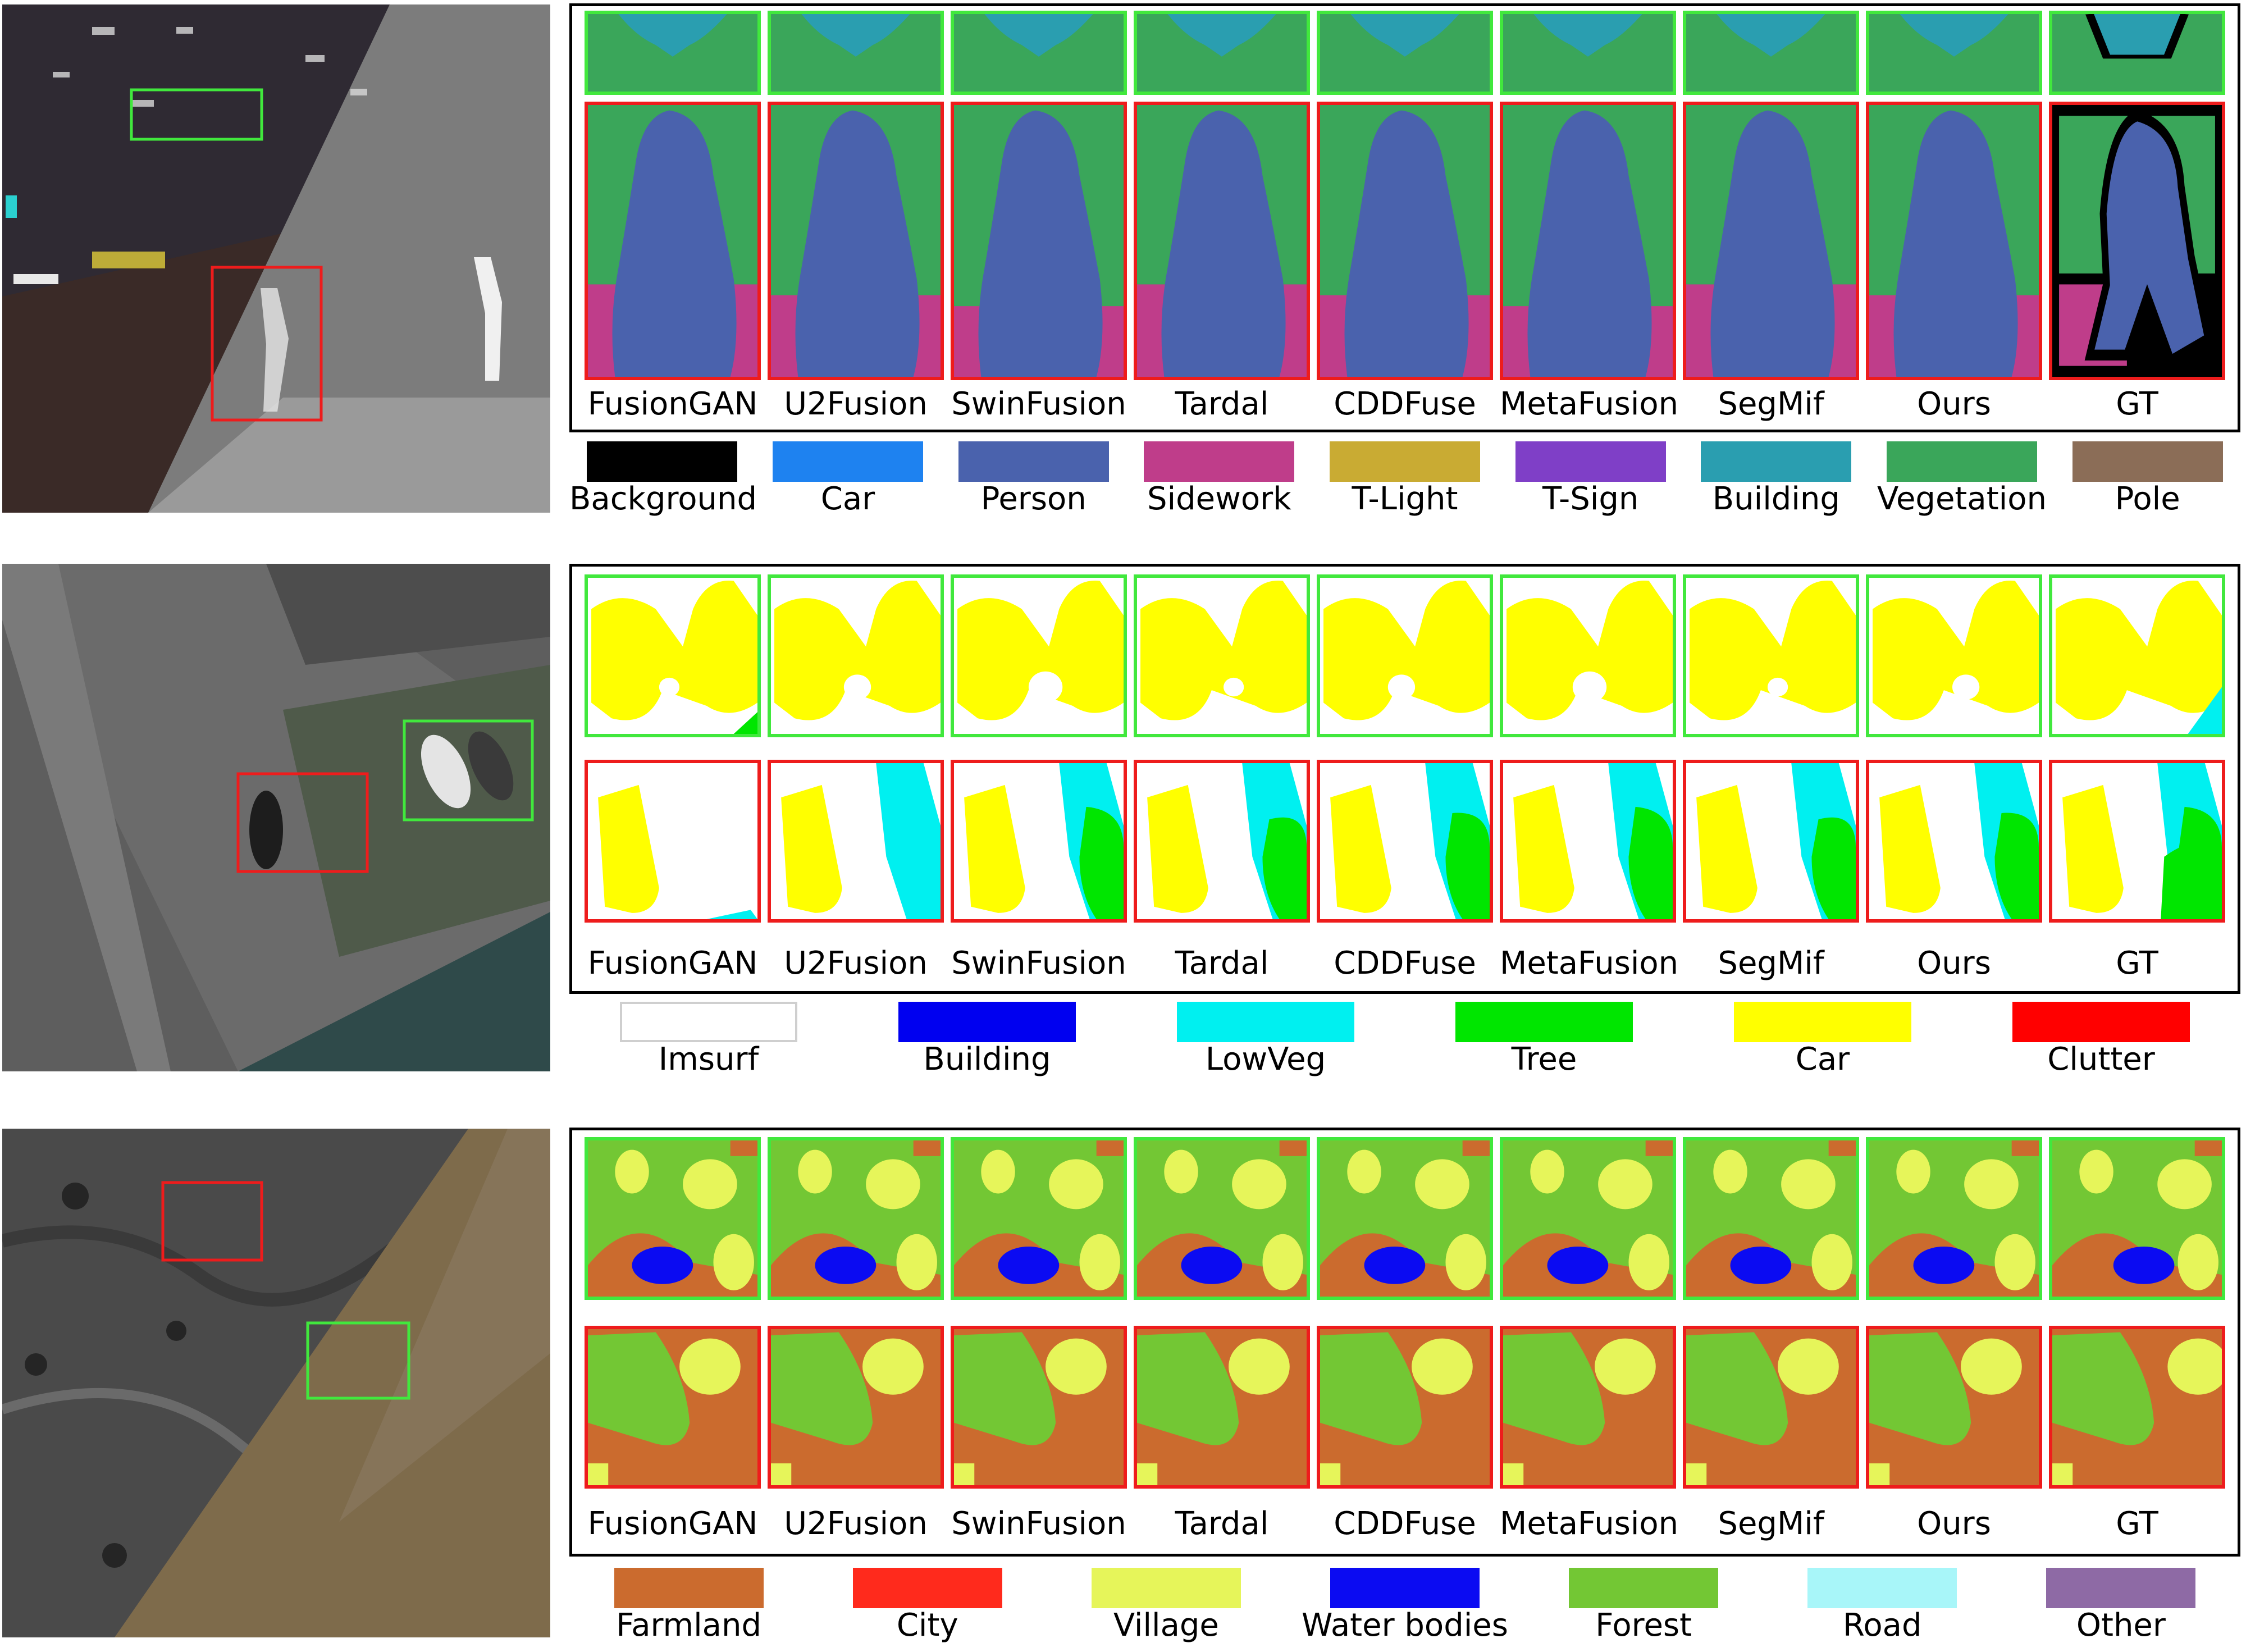 The height and width of the screenshot is (1652, 2246). I want to click on seg-tile-top-metafusion, so click(1588, 53).